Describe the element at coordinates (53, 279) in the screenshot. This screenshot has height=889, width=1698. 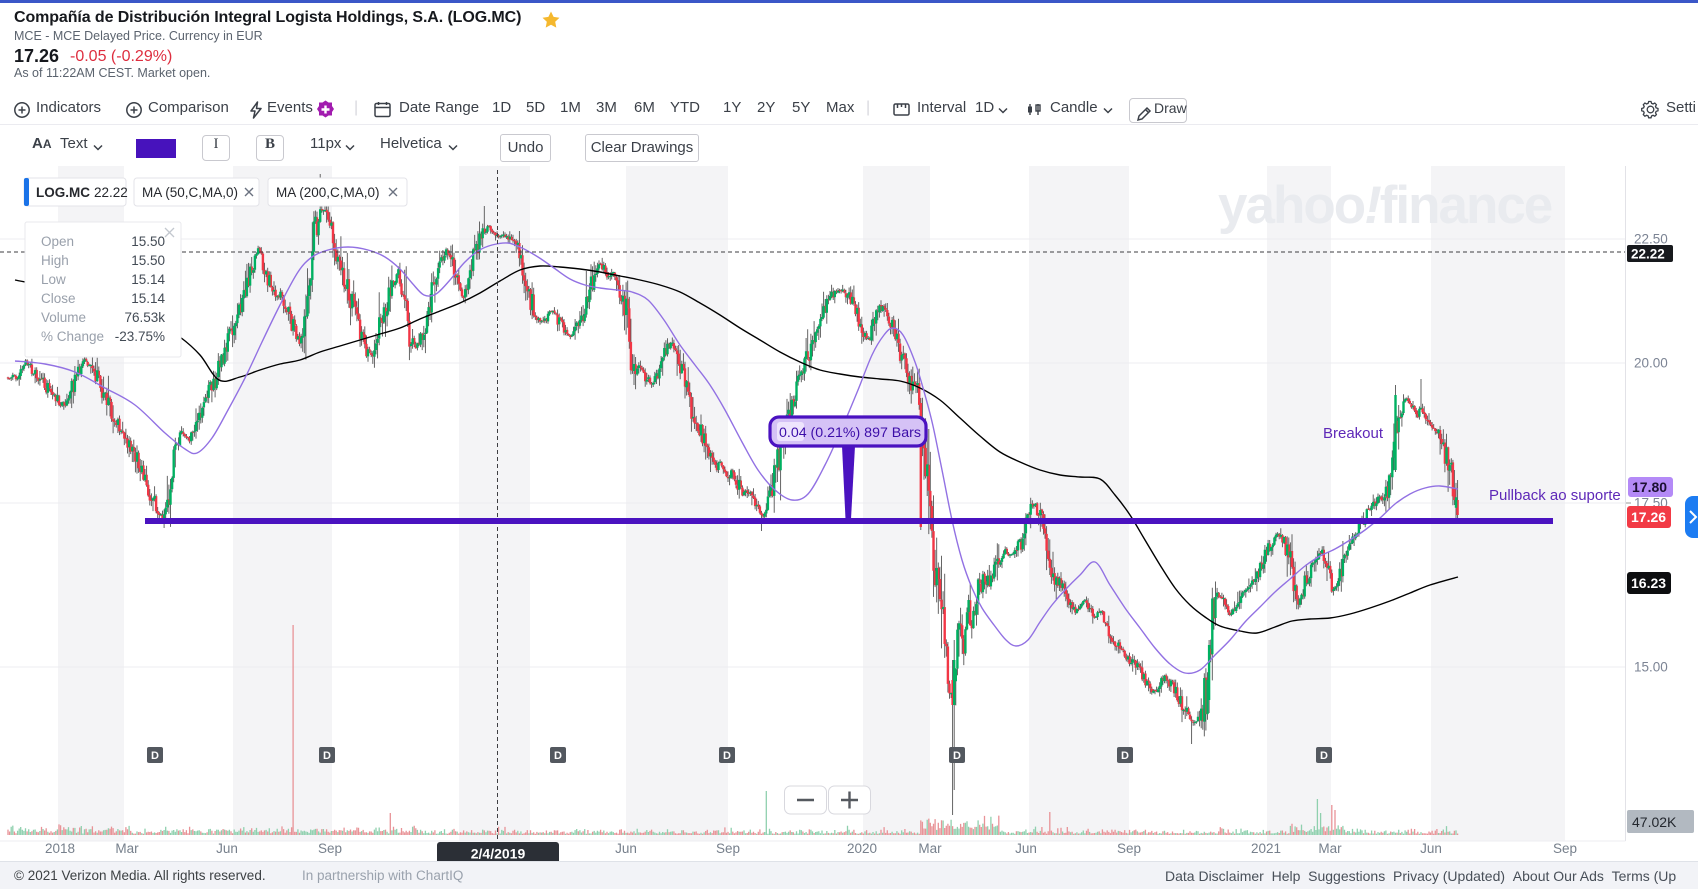
I see `svg-text: Low` at that location.